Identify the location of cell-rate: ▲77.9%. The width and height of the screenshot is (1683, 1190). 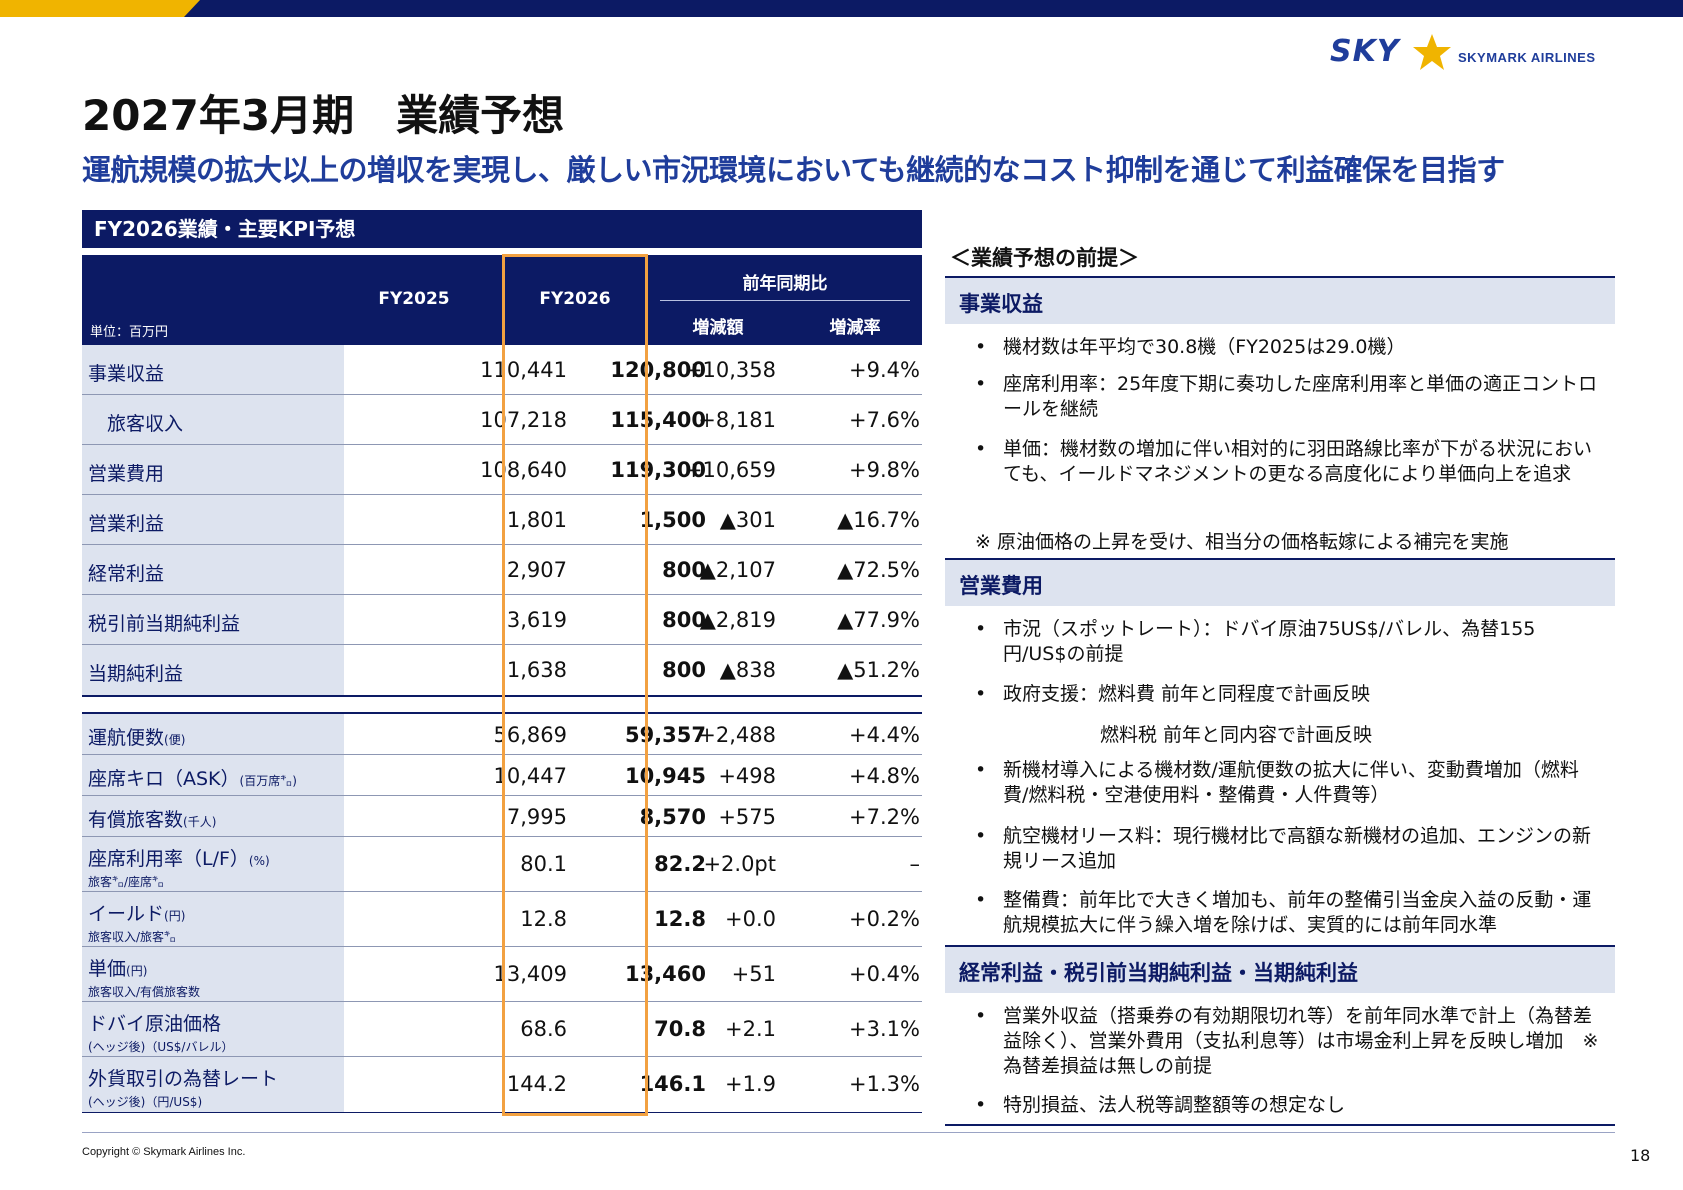
(878, 620).